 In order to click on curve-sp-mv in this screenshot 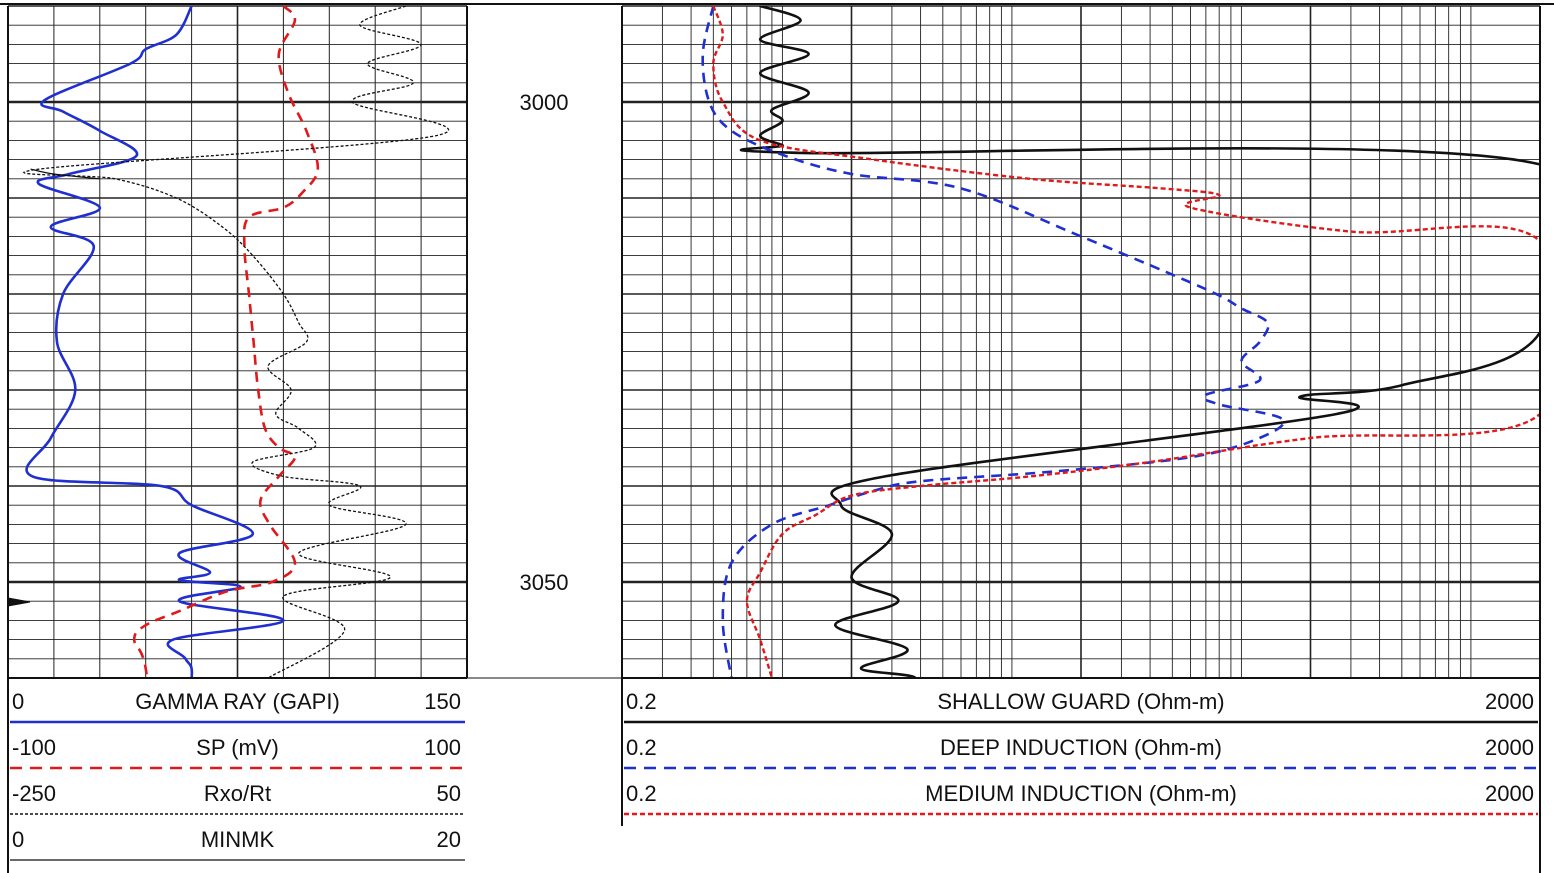, I will do `click(226, 342)`.